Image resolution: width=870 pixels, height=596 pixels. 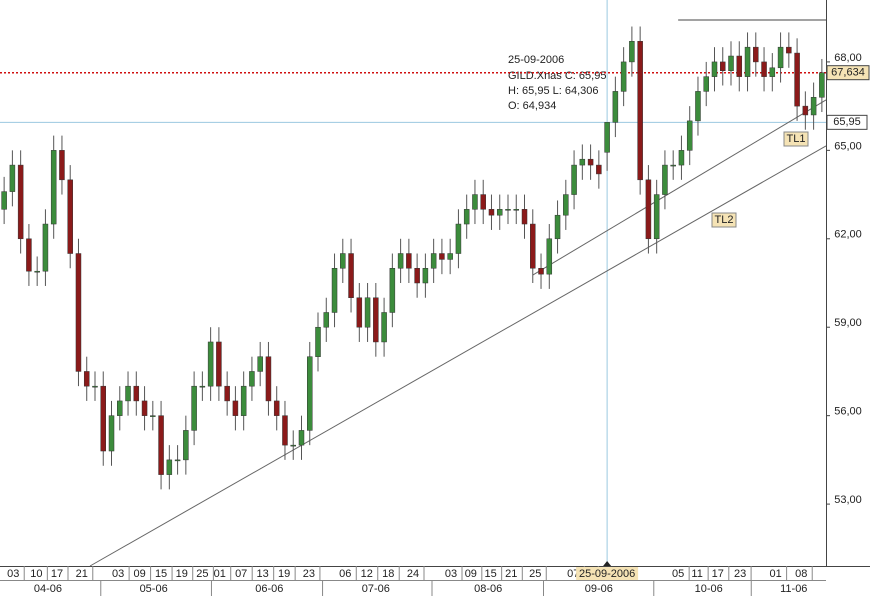 I want to click on month-label: 09-06, so click(x=599, y=589).